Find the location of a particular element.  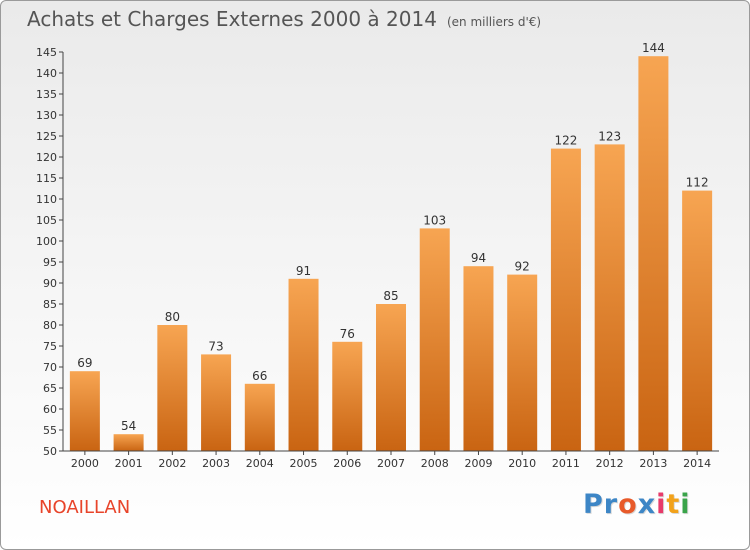

data-label-2002: 80 is located at coordinates (172, 317).